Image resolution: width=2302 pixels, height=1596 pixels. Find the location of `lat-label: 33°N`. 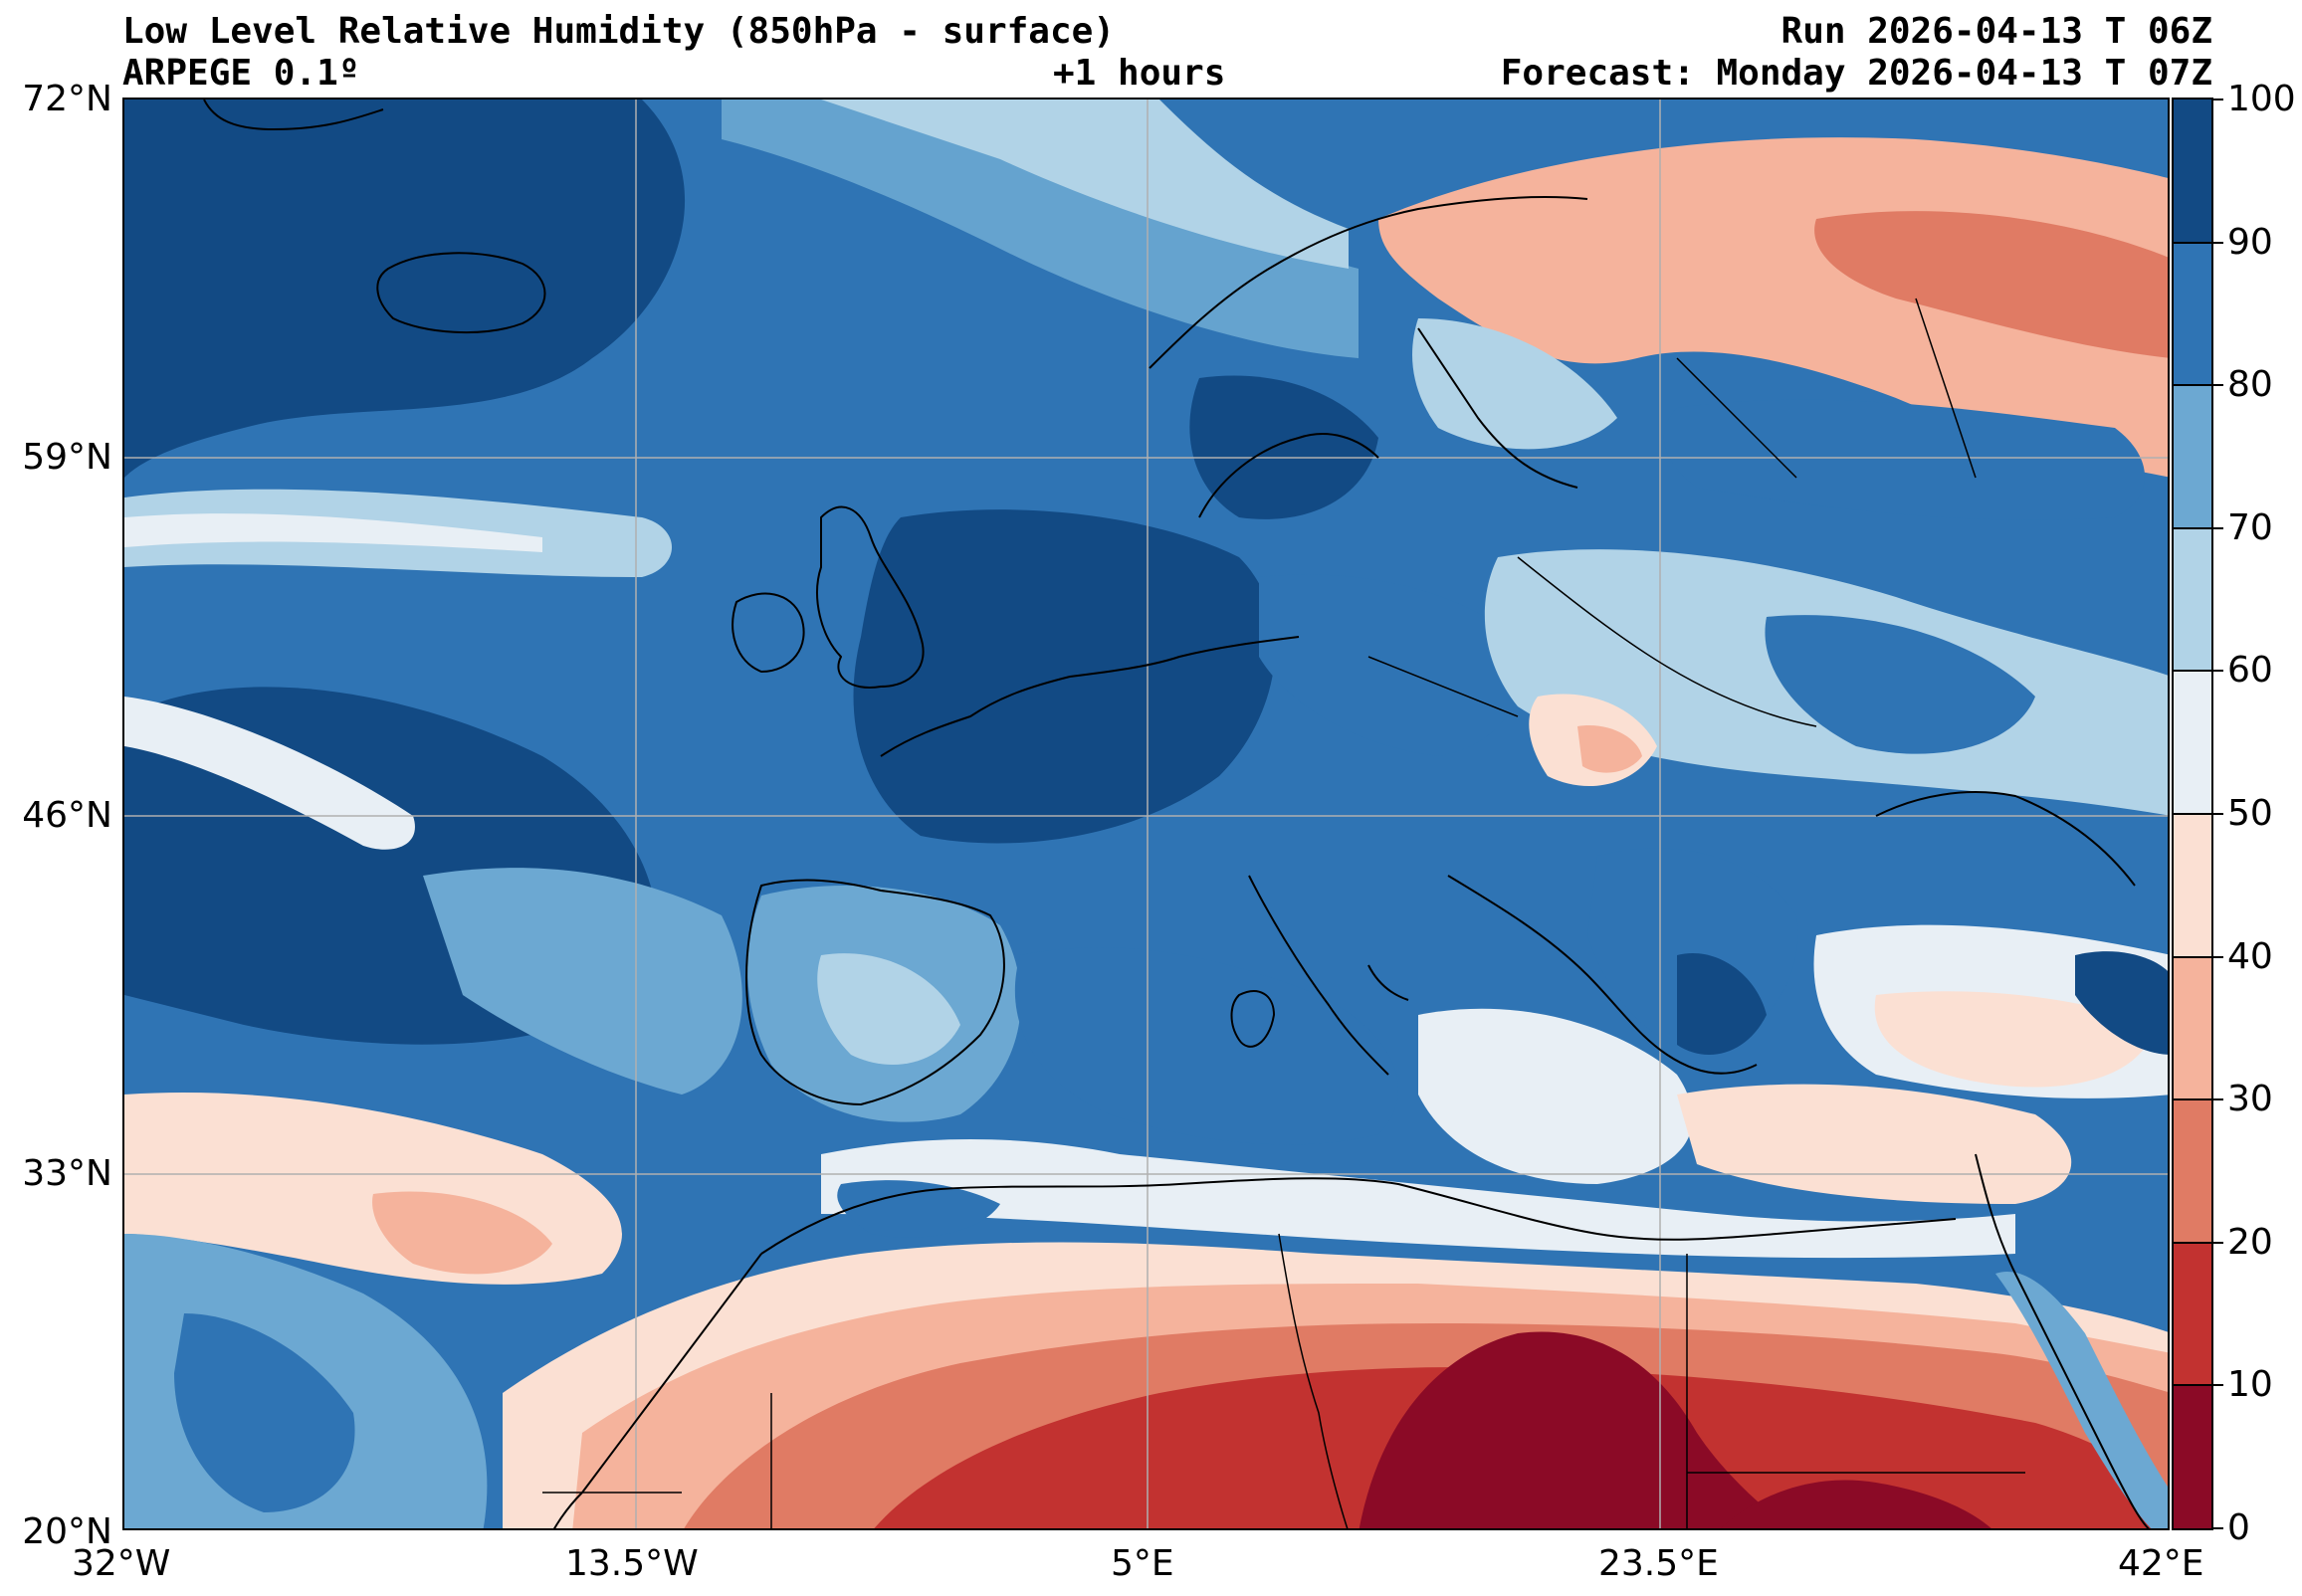

lat-label: 33°N is located at coordinates (67, 1174).